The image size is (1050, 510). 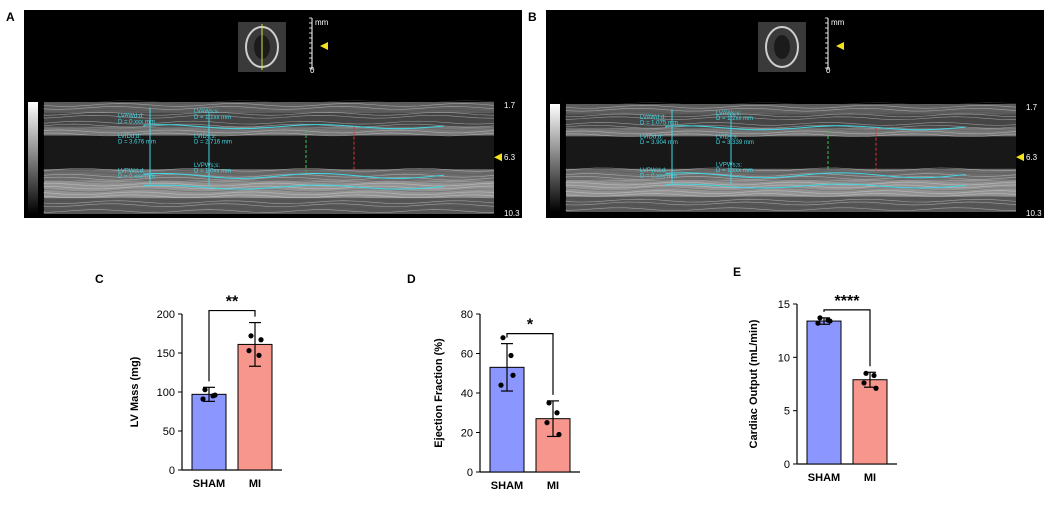 What do you see at coordinates (411, 279) in the screenshot?
I see `panel-letter-d: D` at bounding box center [411, 279].